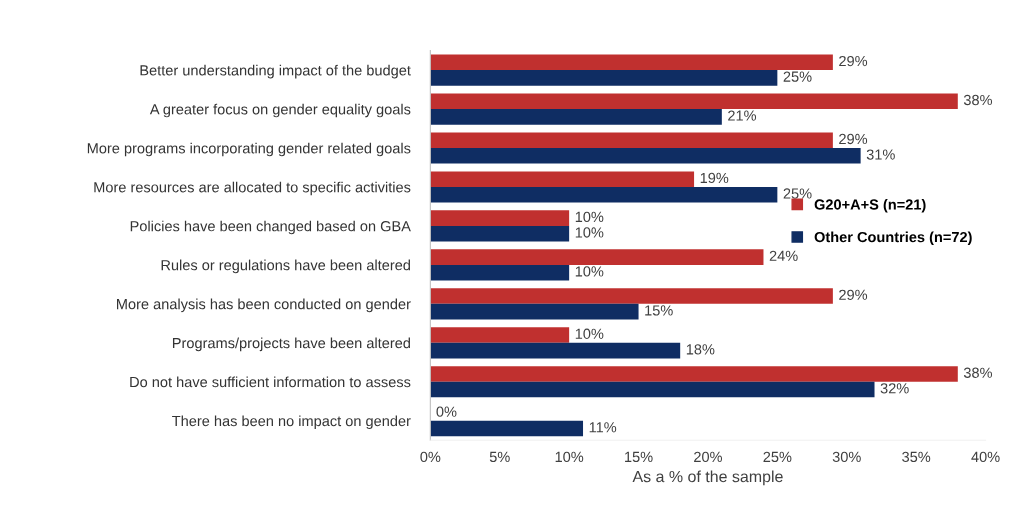 The height and width of the screenshot is (506, 1032). What do you see at coordinates (603, 427) in the screenshot?
I see `data-label: 11%` at bounding box center [603, 427].